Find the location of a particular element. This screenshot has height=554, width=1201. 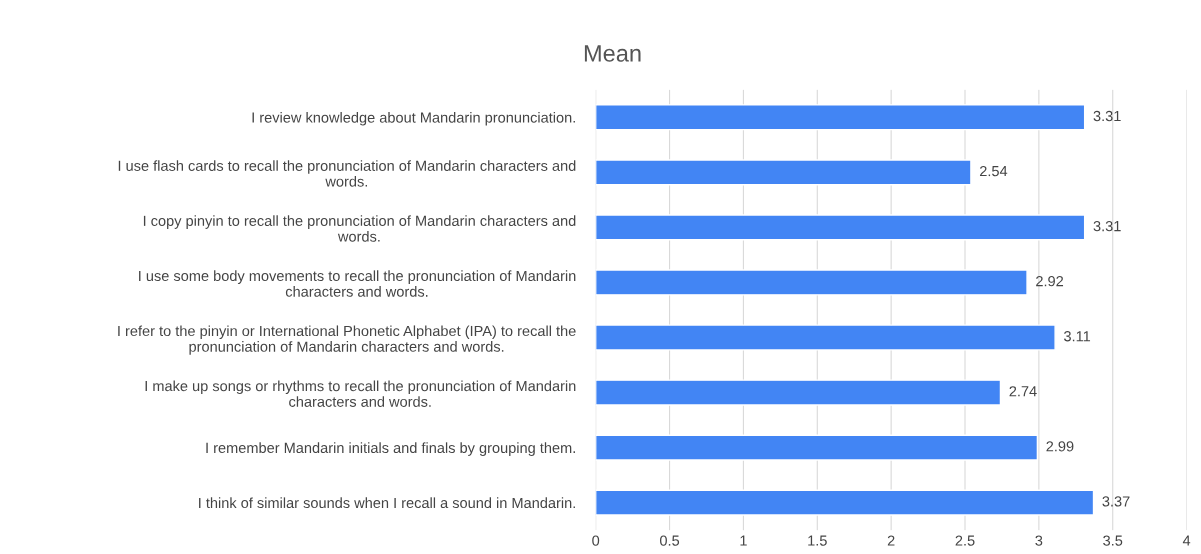

x-tick-label: 0 is located at coordinates (596, 540).